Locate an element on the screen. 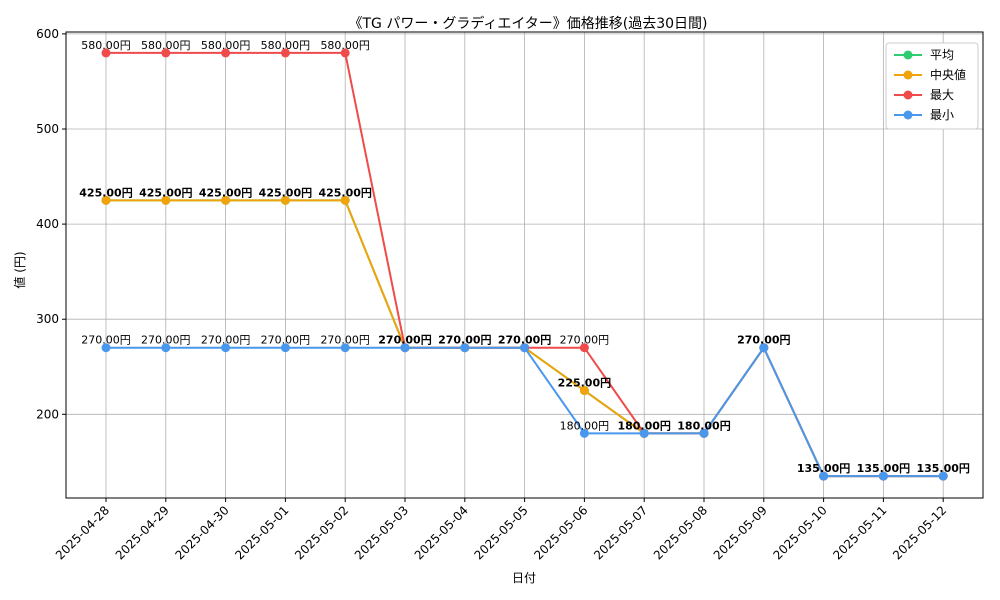  data-label: 225.00円 is located at coordinates (584, 383).